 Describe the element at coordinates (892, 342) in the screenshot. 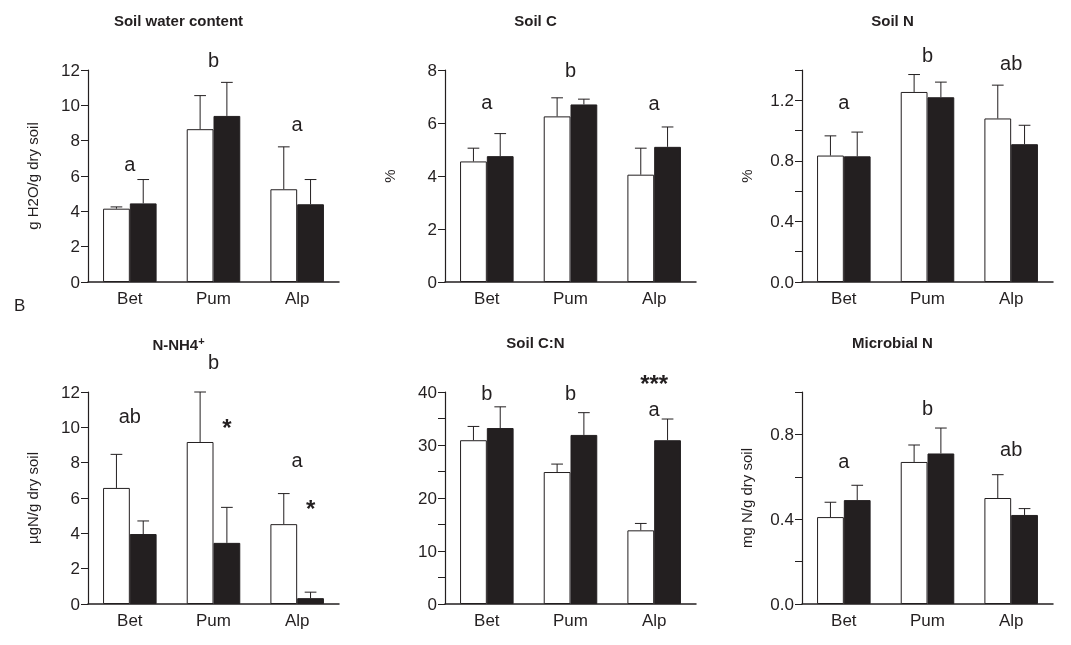

I see `chart-title: Microbial N` at that location.